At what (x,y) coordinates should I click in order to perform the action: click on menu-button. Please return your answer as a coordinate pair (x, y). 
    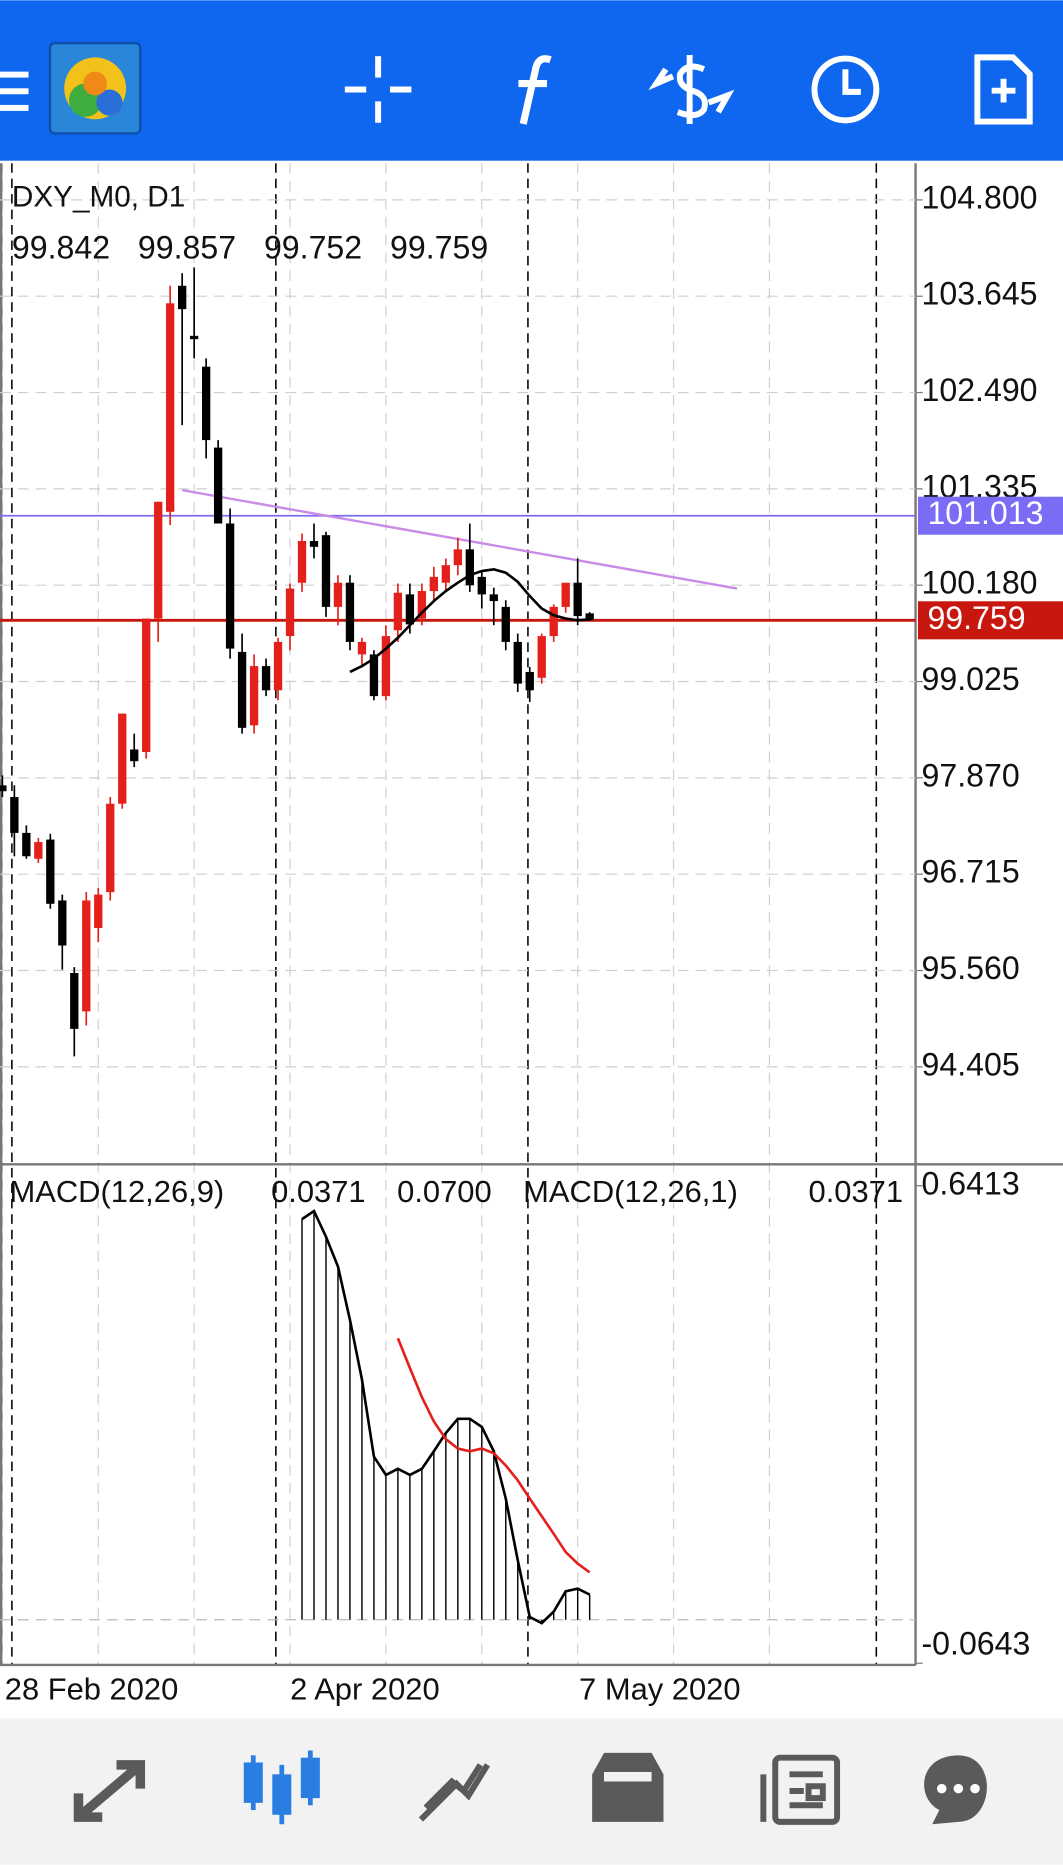
    Looking at the image, I should click on (14, 91).